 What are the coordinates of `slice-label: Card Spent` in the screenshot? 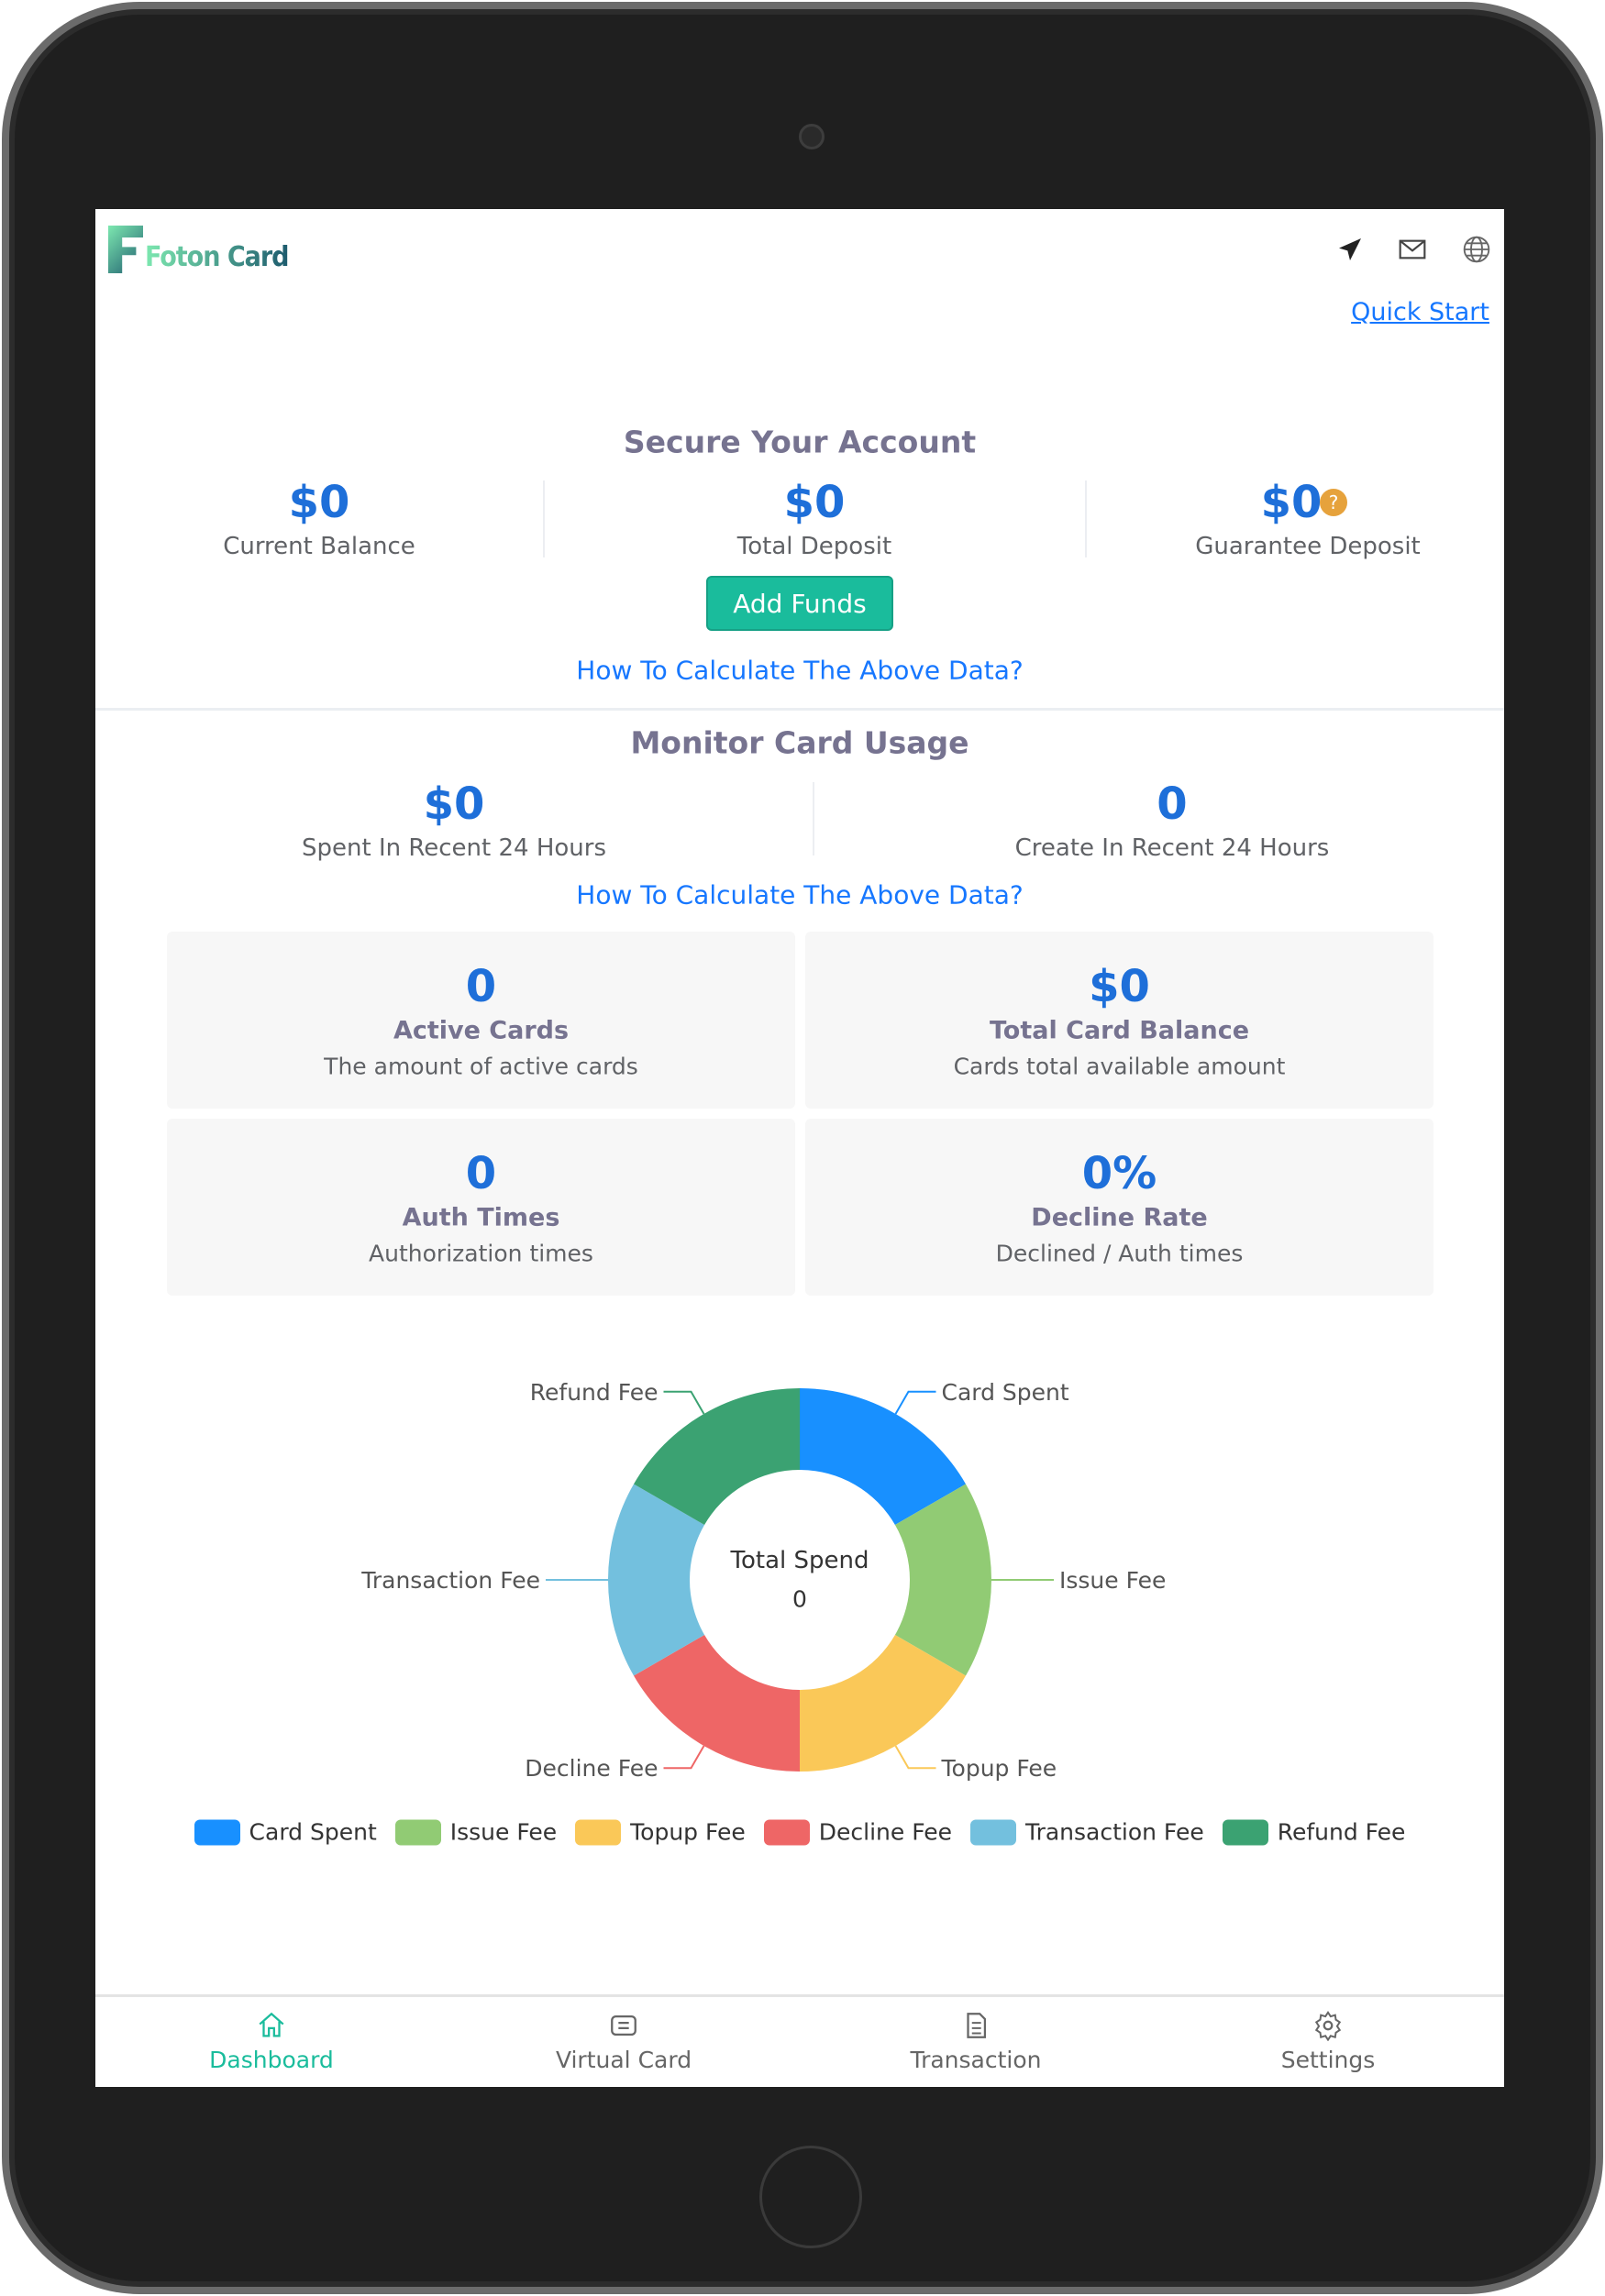 It's located at (1005, 1392).